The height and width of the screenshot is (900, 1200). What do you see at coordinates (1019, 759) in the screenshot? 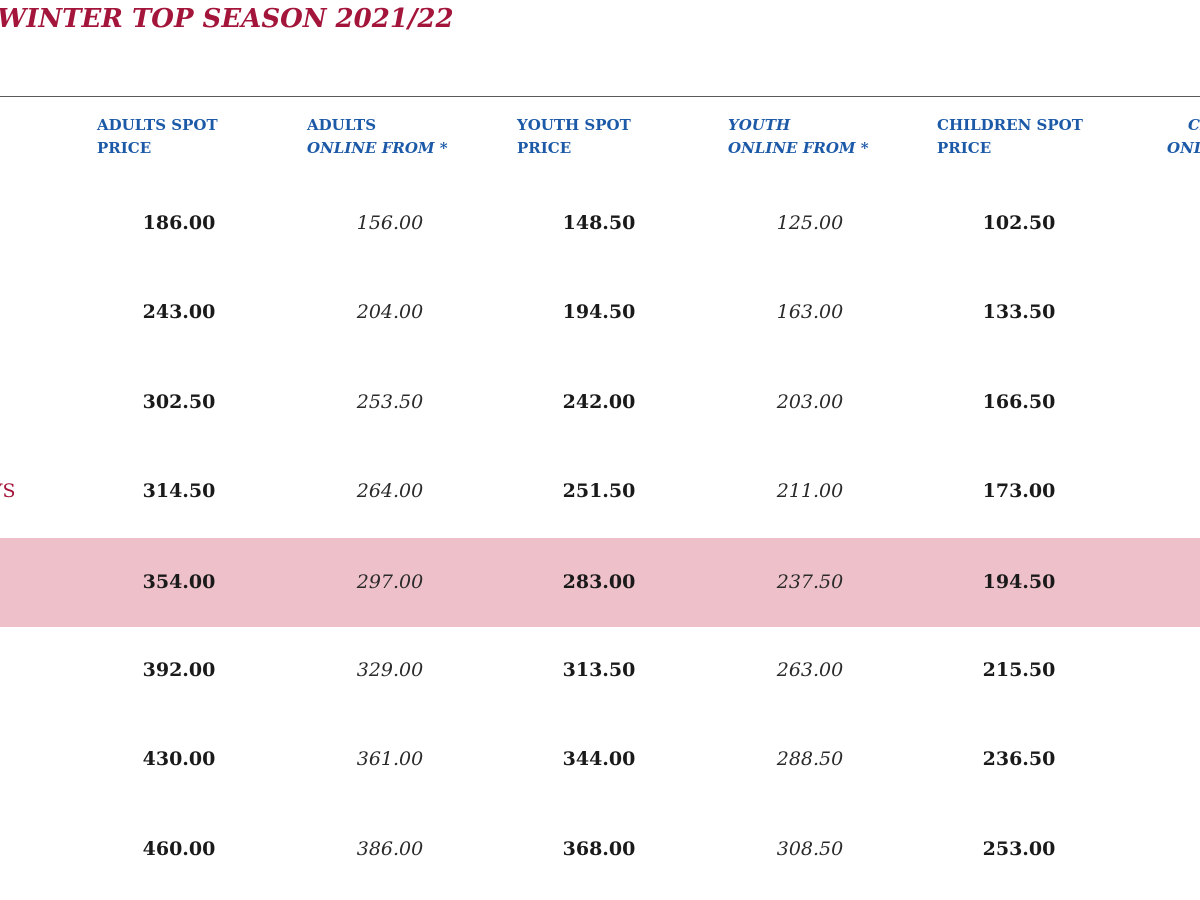
I see `children-spot-price-cell: 236.50` at bounding box center [1019, 759].